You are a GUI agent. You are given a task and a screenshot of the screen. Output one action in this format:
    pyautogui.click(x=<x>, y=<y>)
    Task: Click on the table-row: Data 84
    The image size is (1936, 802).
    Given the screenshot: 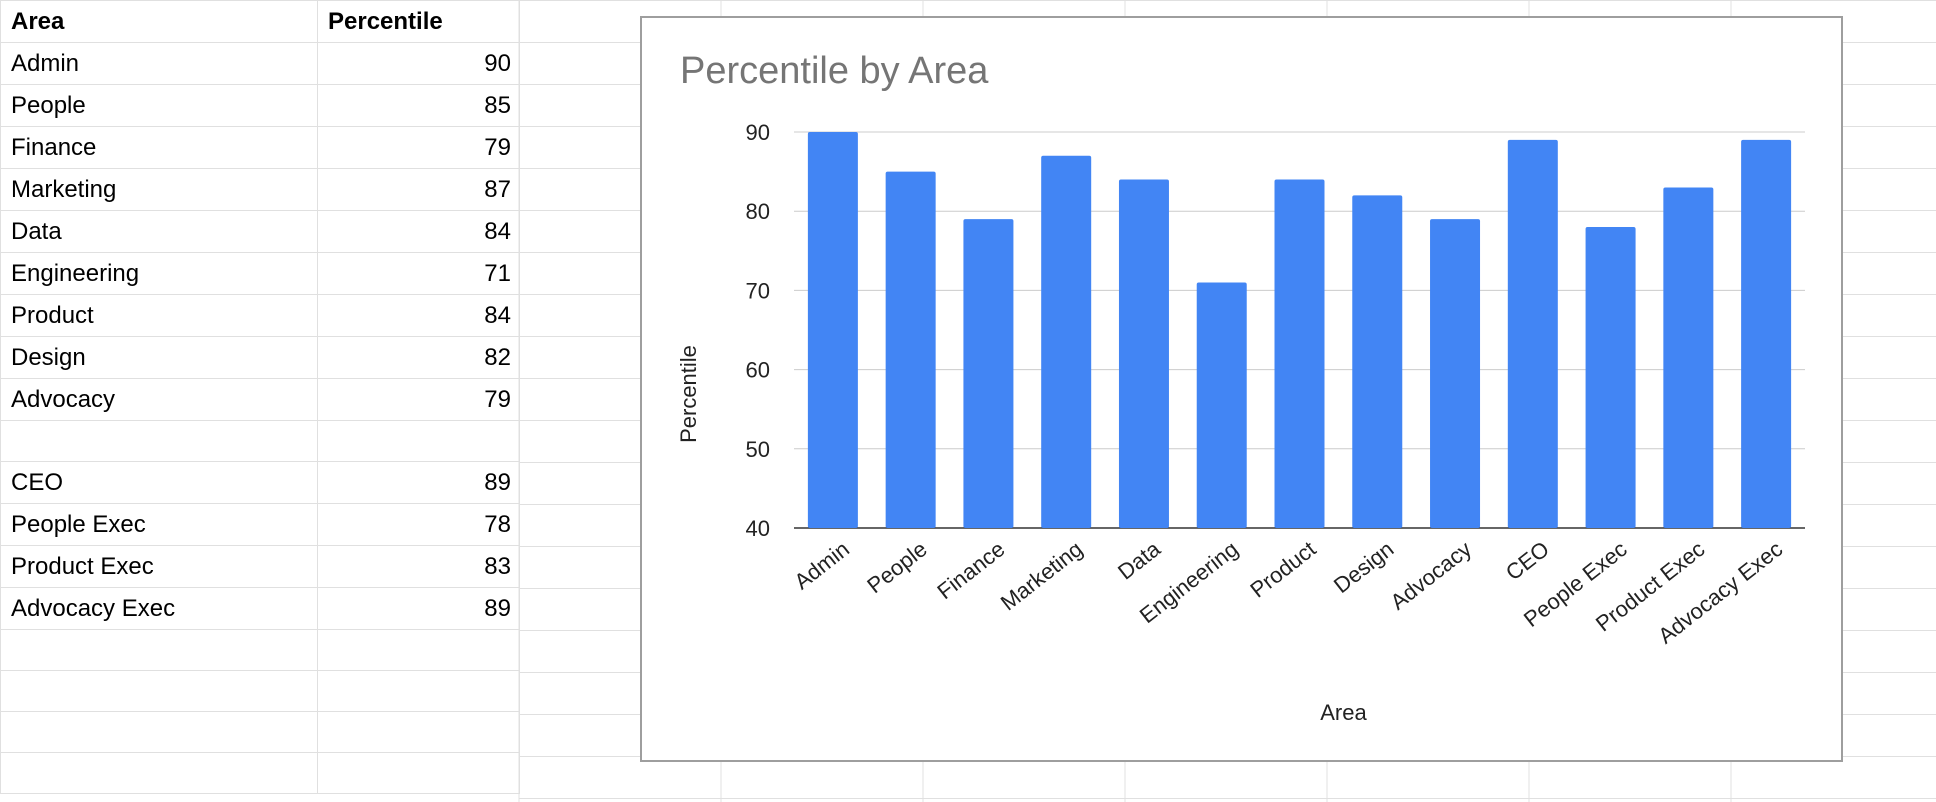 What is the action you would take?
    pyautogui.click(x=260, y=231)
    